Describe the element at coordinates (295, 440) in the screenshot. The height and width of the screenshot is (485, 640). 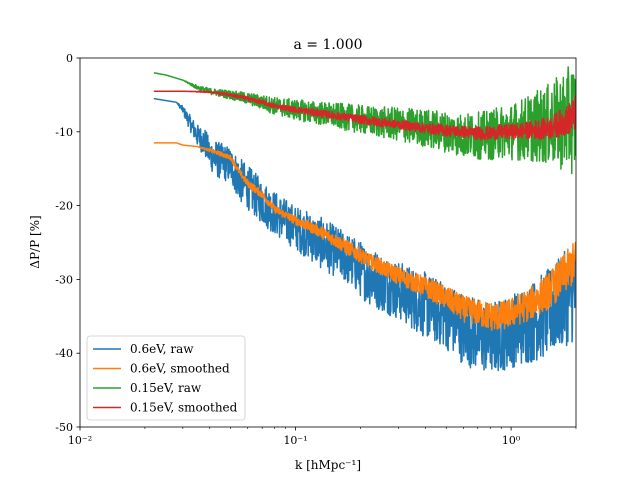
I see `x-tick-label: 10⁻¹` at that location.